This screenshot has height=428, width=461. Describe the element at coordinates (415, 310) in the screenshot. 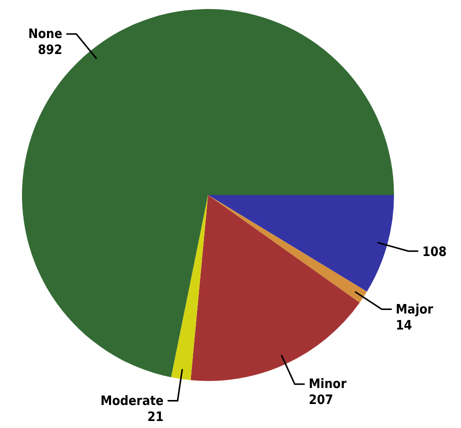

I see `slice-label: Major` at that location.